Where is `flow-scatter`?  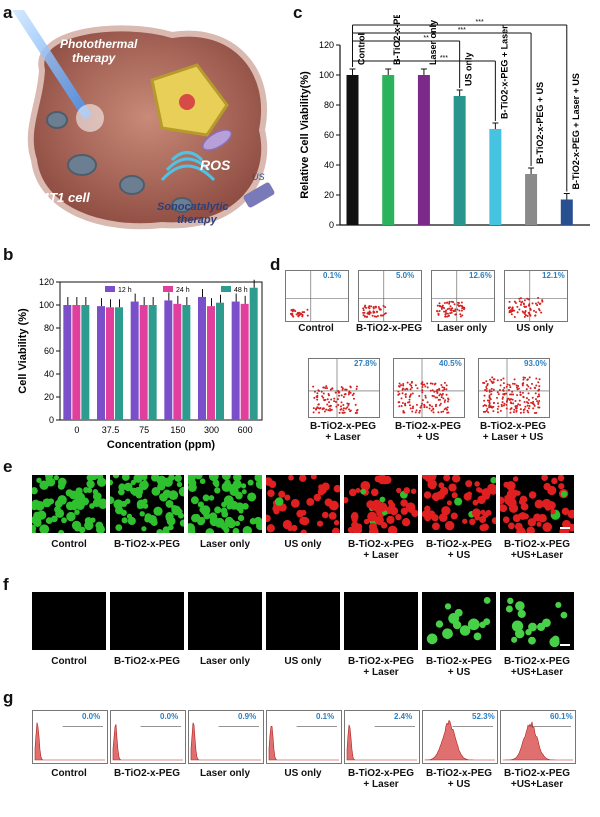 flow-scatter is located at coordinates (429, 388).